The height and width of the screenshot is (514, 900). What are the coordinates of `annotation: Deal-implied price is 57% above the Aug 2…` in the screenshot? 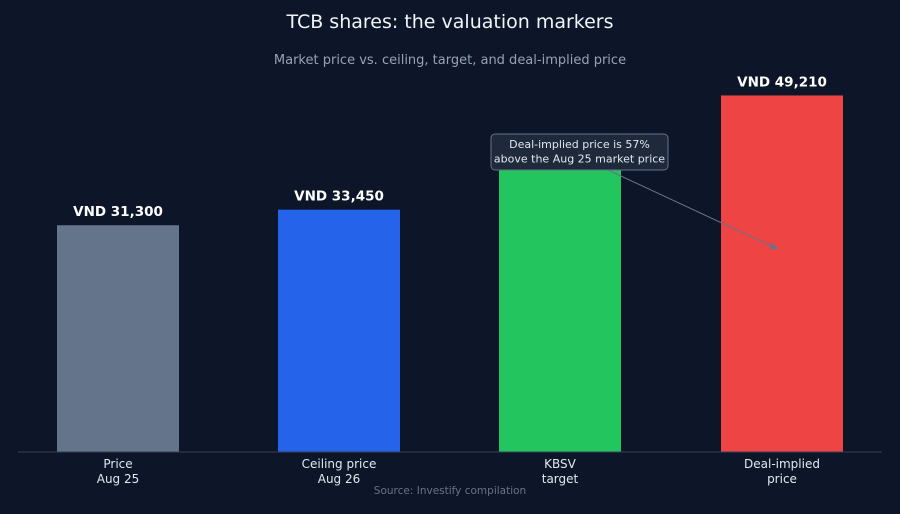 It's located at (634, 191).